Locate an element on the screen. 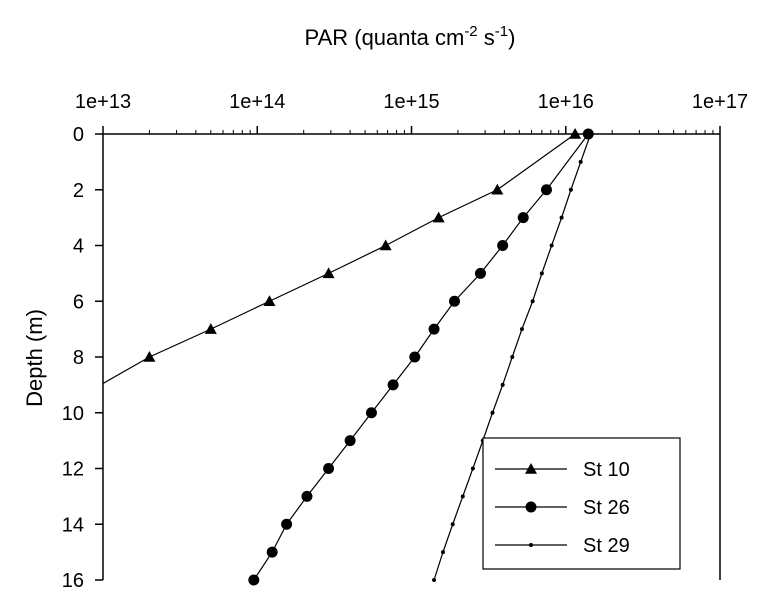 The width and height of the screenshot is (758, 600). y-tick-label: 4 is located at coordinates (78, 247).